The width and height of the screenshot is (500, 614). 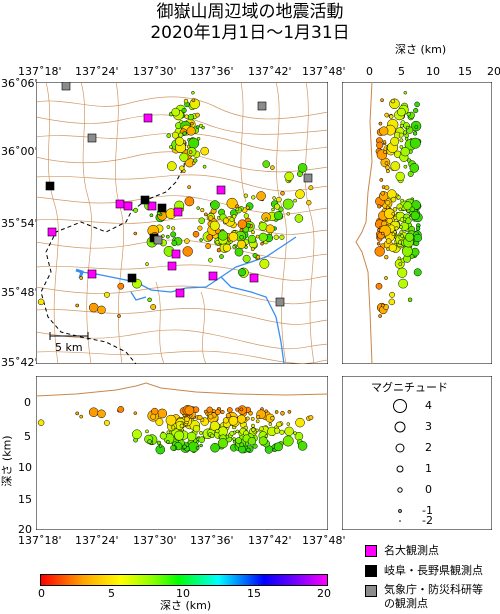 What do you see at coordinates (400, 448) in the screenshot?
I see `mag-2-symbol` at bounding box center [400, 448].